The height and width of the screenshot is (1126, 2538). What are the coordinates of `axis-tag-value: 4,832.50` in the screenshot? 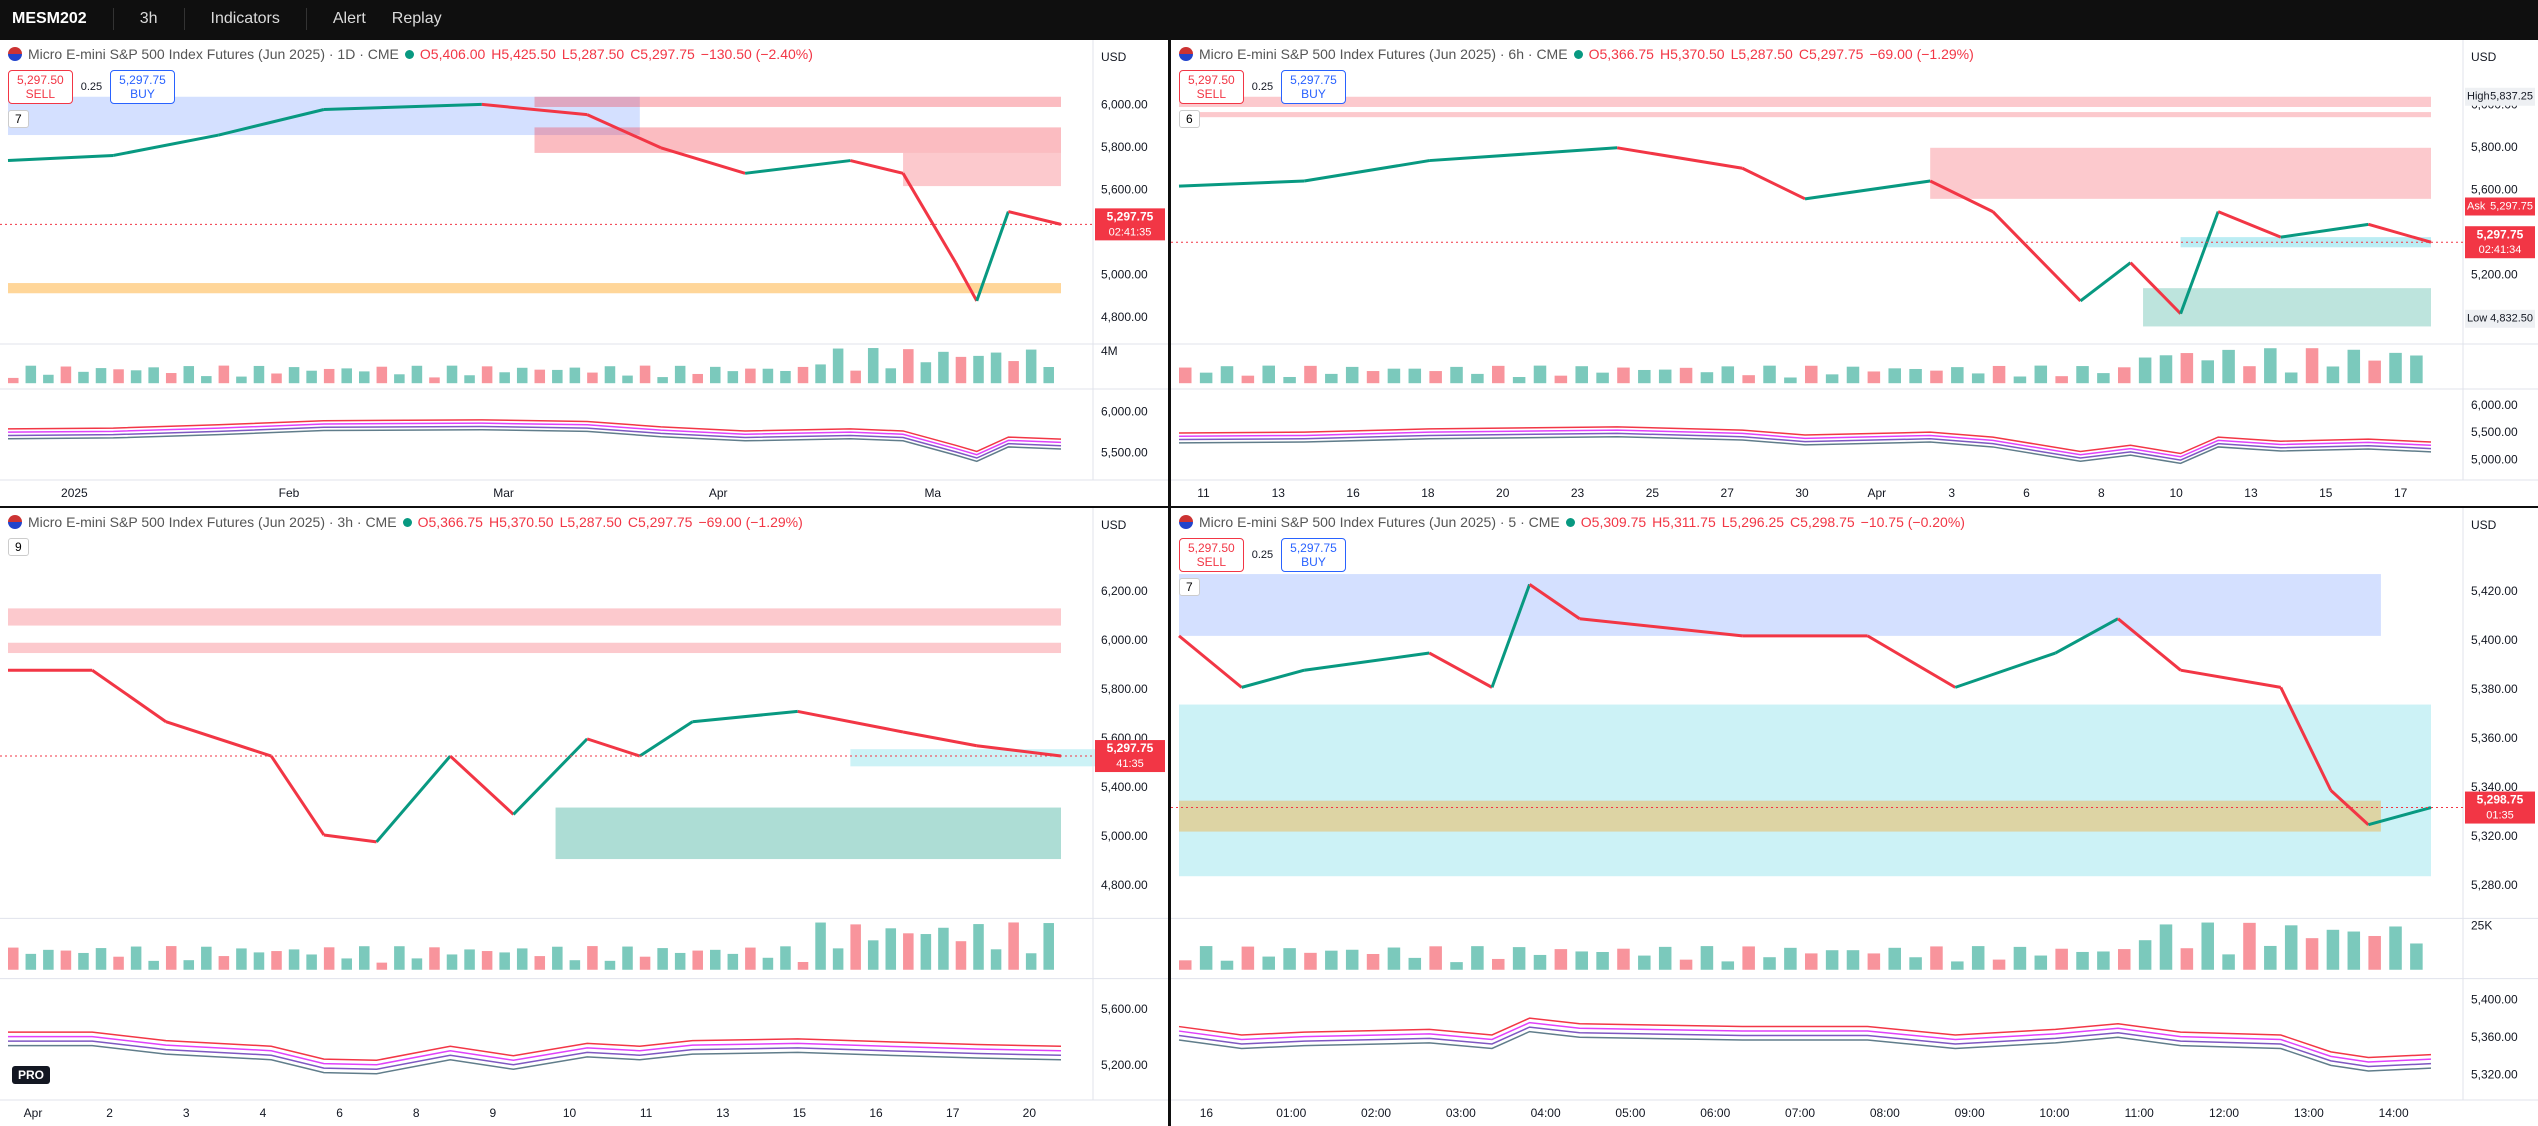 It's located at (2511, 319).